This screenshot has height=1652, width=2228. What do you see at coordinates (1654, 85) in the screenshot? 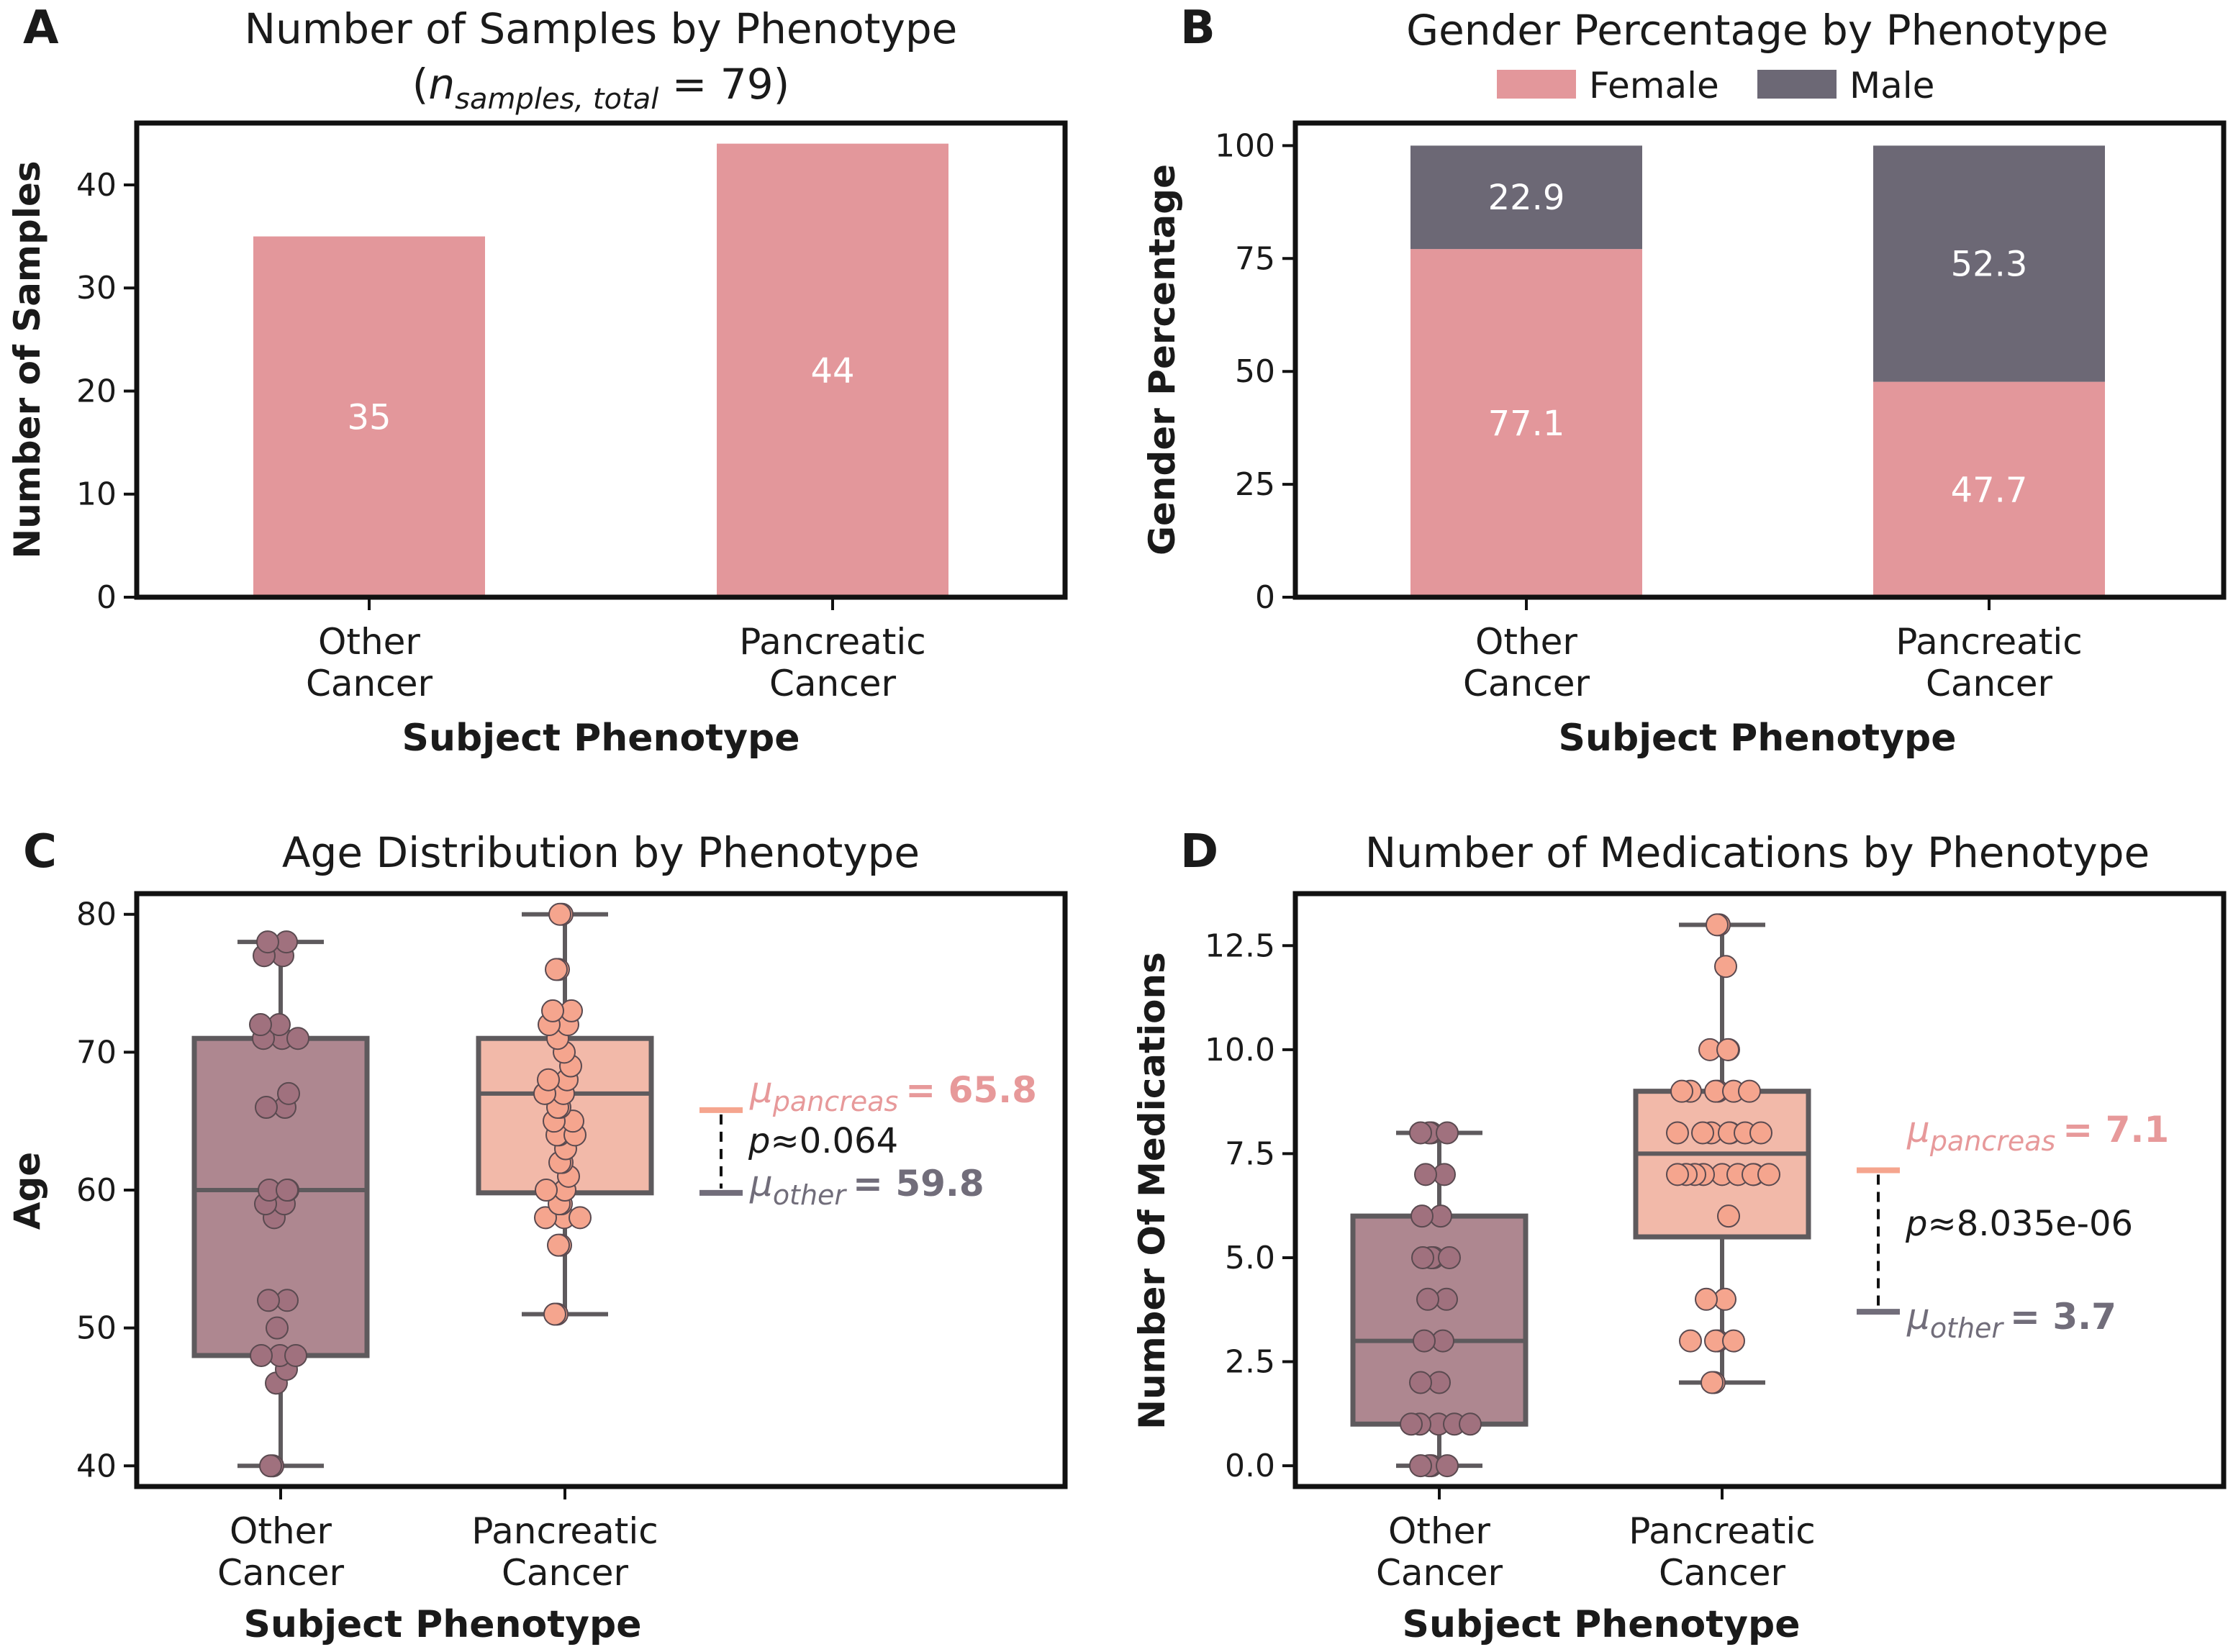
I see `legend-female-label: Female` at bounding box center [1654, 85].